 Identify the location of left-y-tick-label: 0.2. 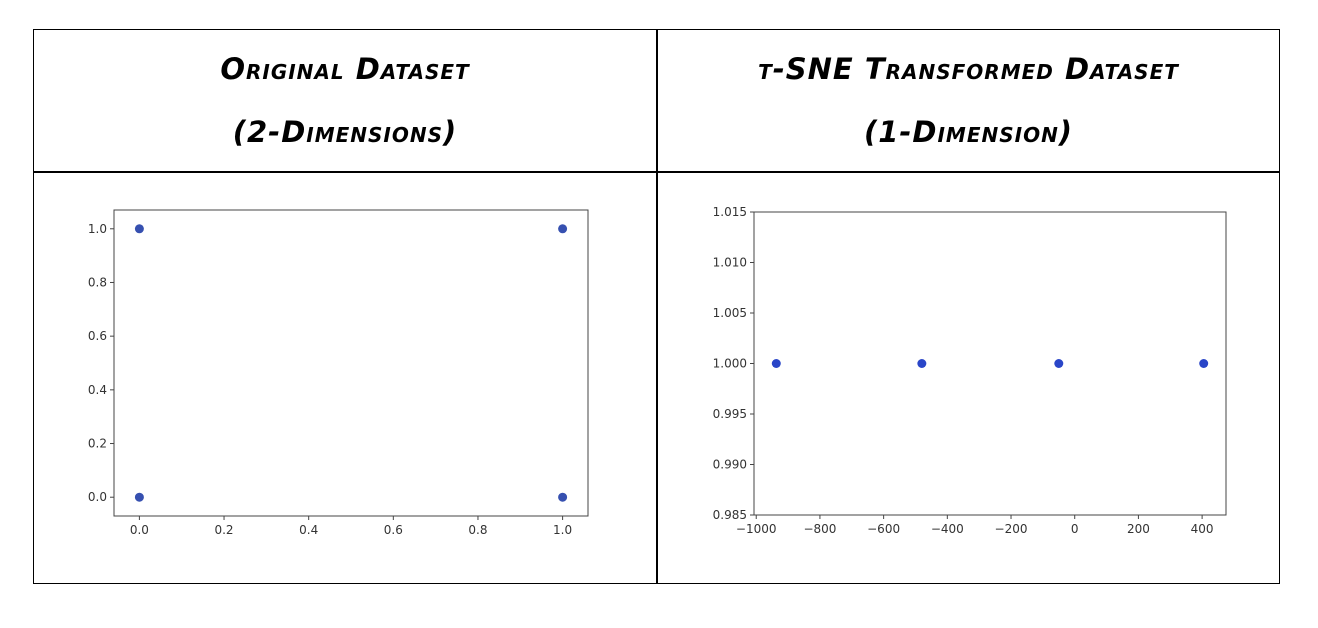
(97, 444).